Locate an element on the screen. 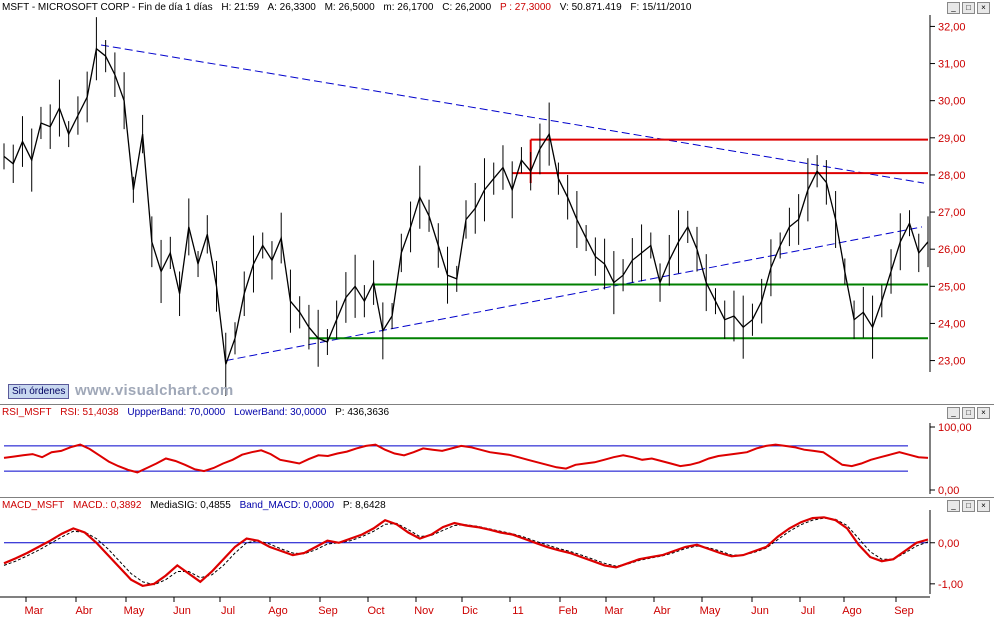 This screenshot has height=618, width=994. rsi-window-buttons: _ □ × is located at coordinates (968, 413).